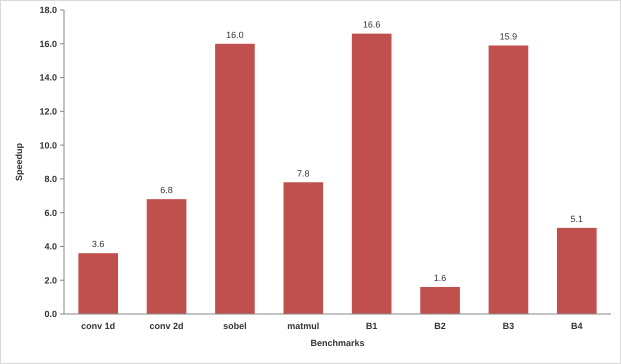 The image size is (621, 364). I want to click on data-label: 16.0, so click(235, 35).